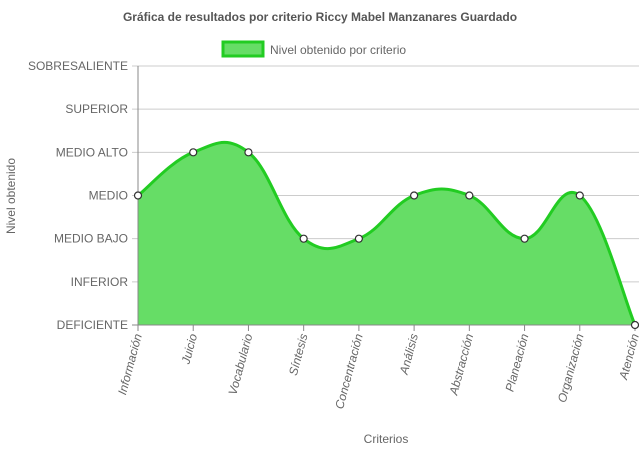 Image resolution: width=639 pixels, height=457 pixels. Describe the element at coordinates (243, 49) in the screenshot. I see `legend-swatch` at that location.